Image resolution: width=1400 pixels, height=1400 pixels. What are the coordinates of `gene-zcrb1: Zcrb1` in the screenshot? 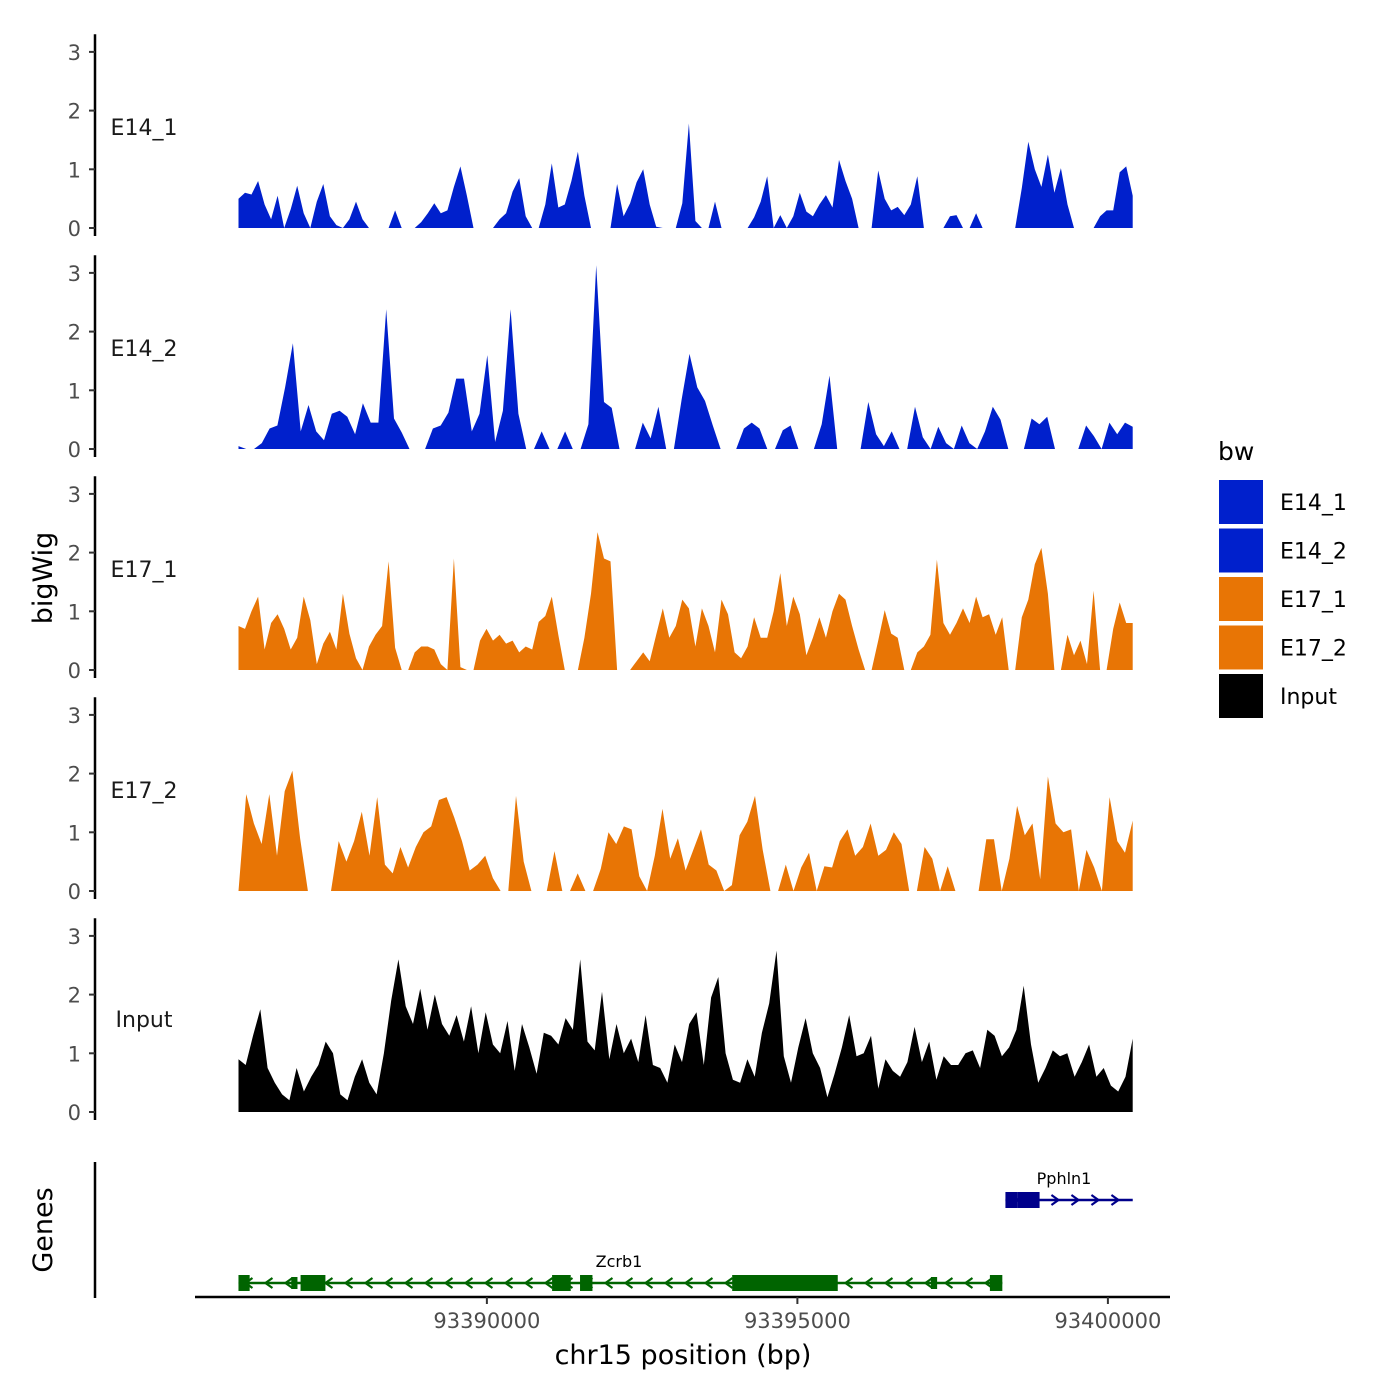 It's located at (620, 1271).